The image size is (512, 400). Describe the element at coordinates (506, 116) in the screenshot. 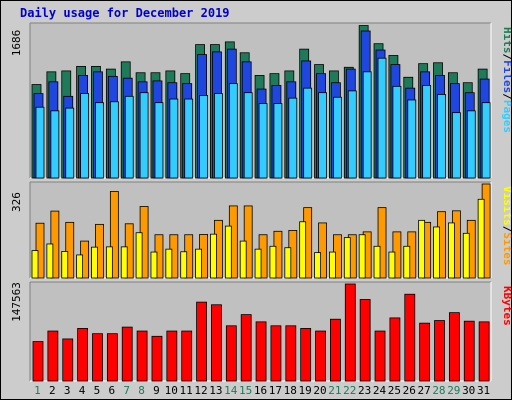

I see `legend-entry-Pages: Pages` at that location.